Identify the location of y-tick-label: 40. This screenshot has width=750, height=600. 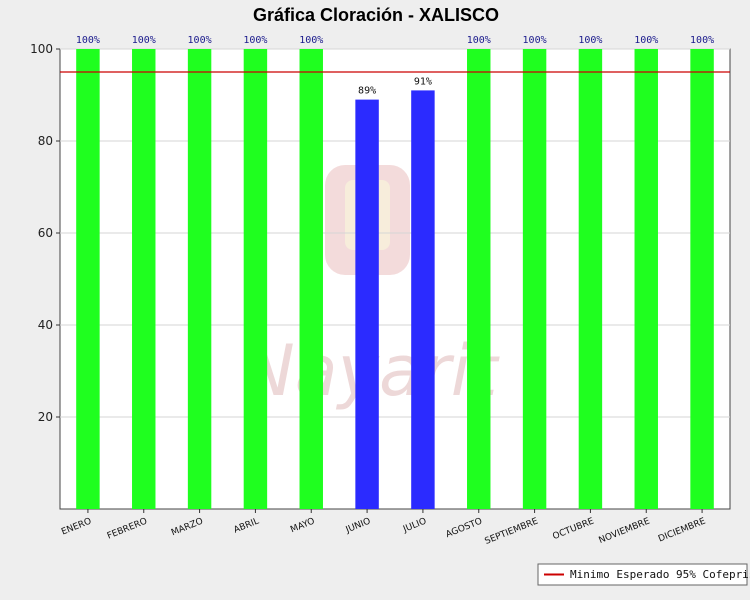
(45, 325).